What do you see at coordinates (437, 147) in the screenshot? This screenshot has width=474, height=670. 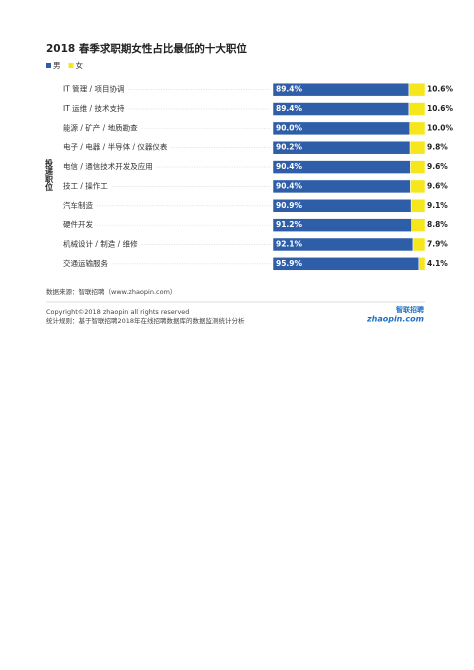 I see `value-label: 9.8%` at bounding box center [437, 147].